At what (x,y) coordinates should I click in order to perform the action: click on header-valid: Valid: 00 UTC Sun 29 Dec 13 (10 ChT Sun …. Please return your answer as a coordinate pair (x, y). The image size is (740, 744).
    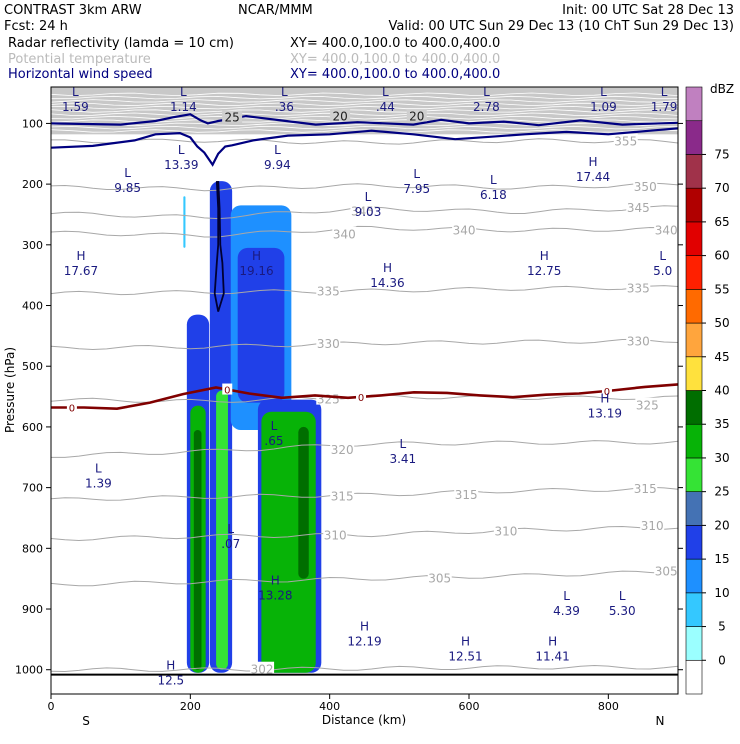
    Looking at the image, I should click on (562, 26).